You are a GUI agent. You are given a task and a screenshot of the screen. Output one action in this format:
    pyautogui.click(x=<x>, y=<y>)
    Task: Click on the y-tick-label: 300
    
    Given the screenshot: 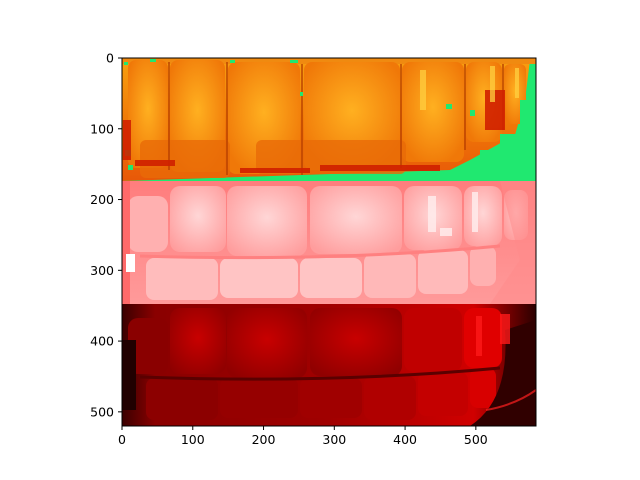 What is the action you would take?
    pyautogui.click(x=102, y=270)
    